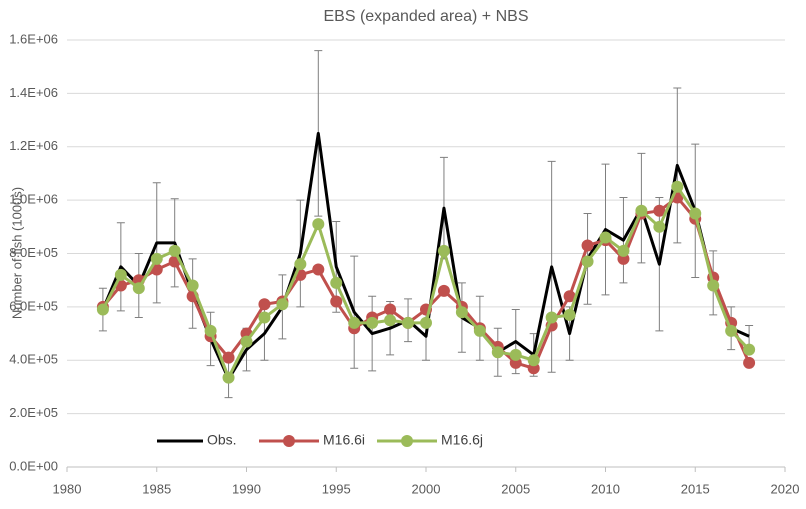 This screenshot has width=806, height=509. Describe the element at coordinates (246, 488) in the screenshot. I see `x-tick-label: 1990` at that location.